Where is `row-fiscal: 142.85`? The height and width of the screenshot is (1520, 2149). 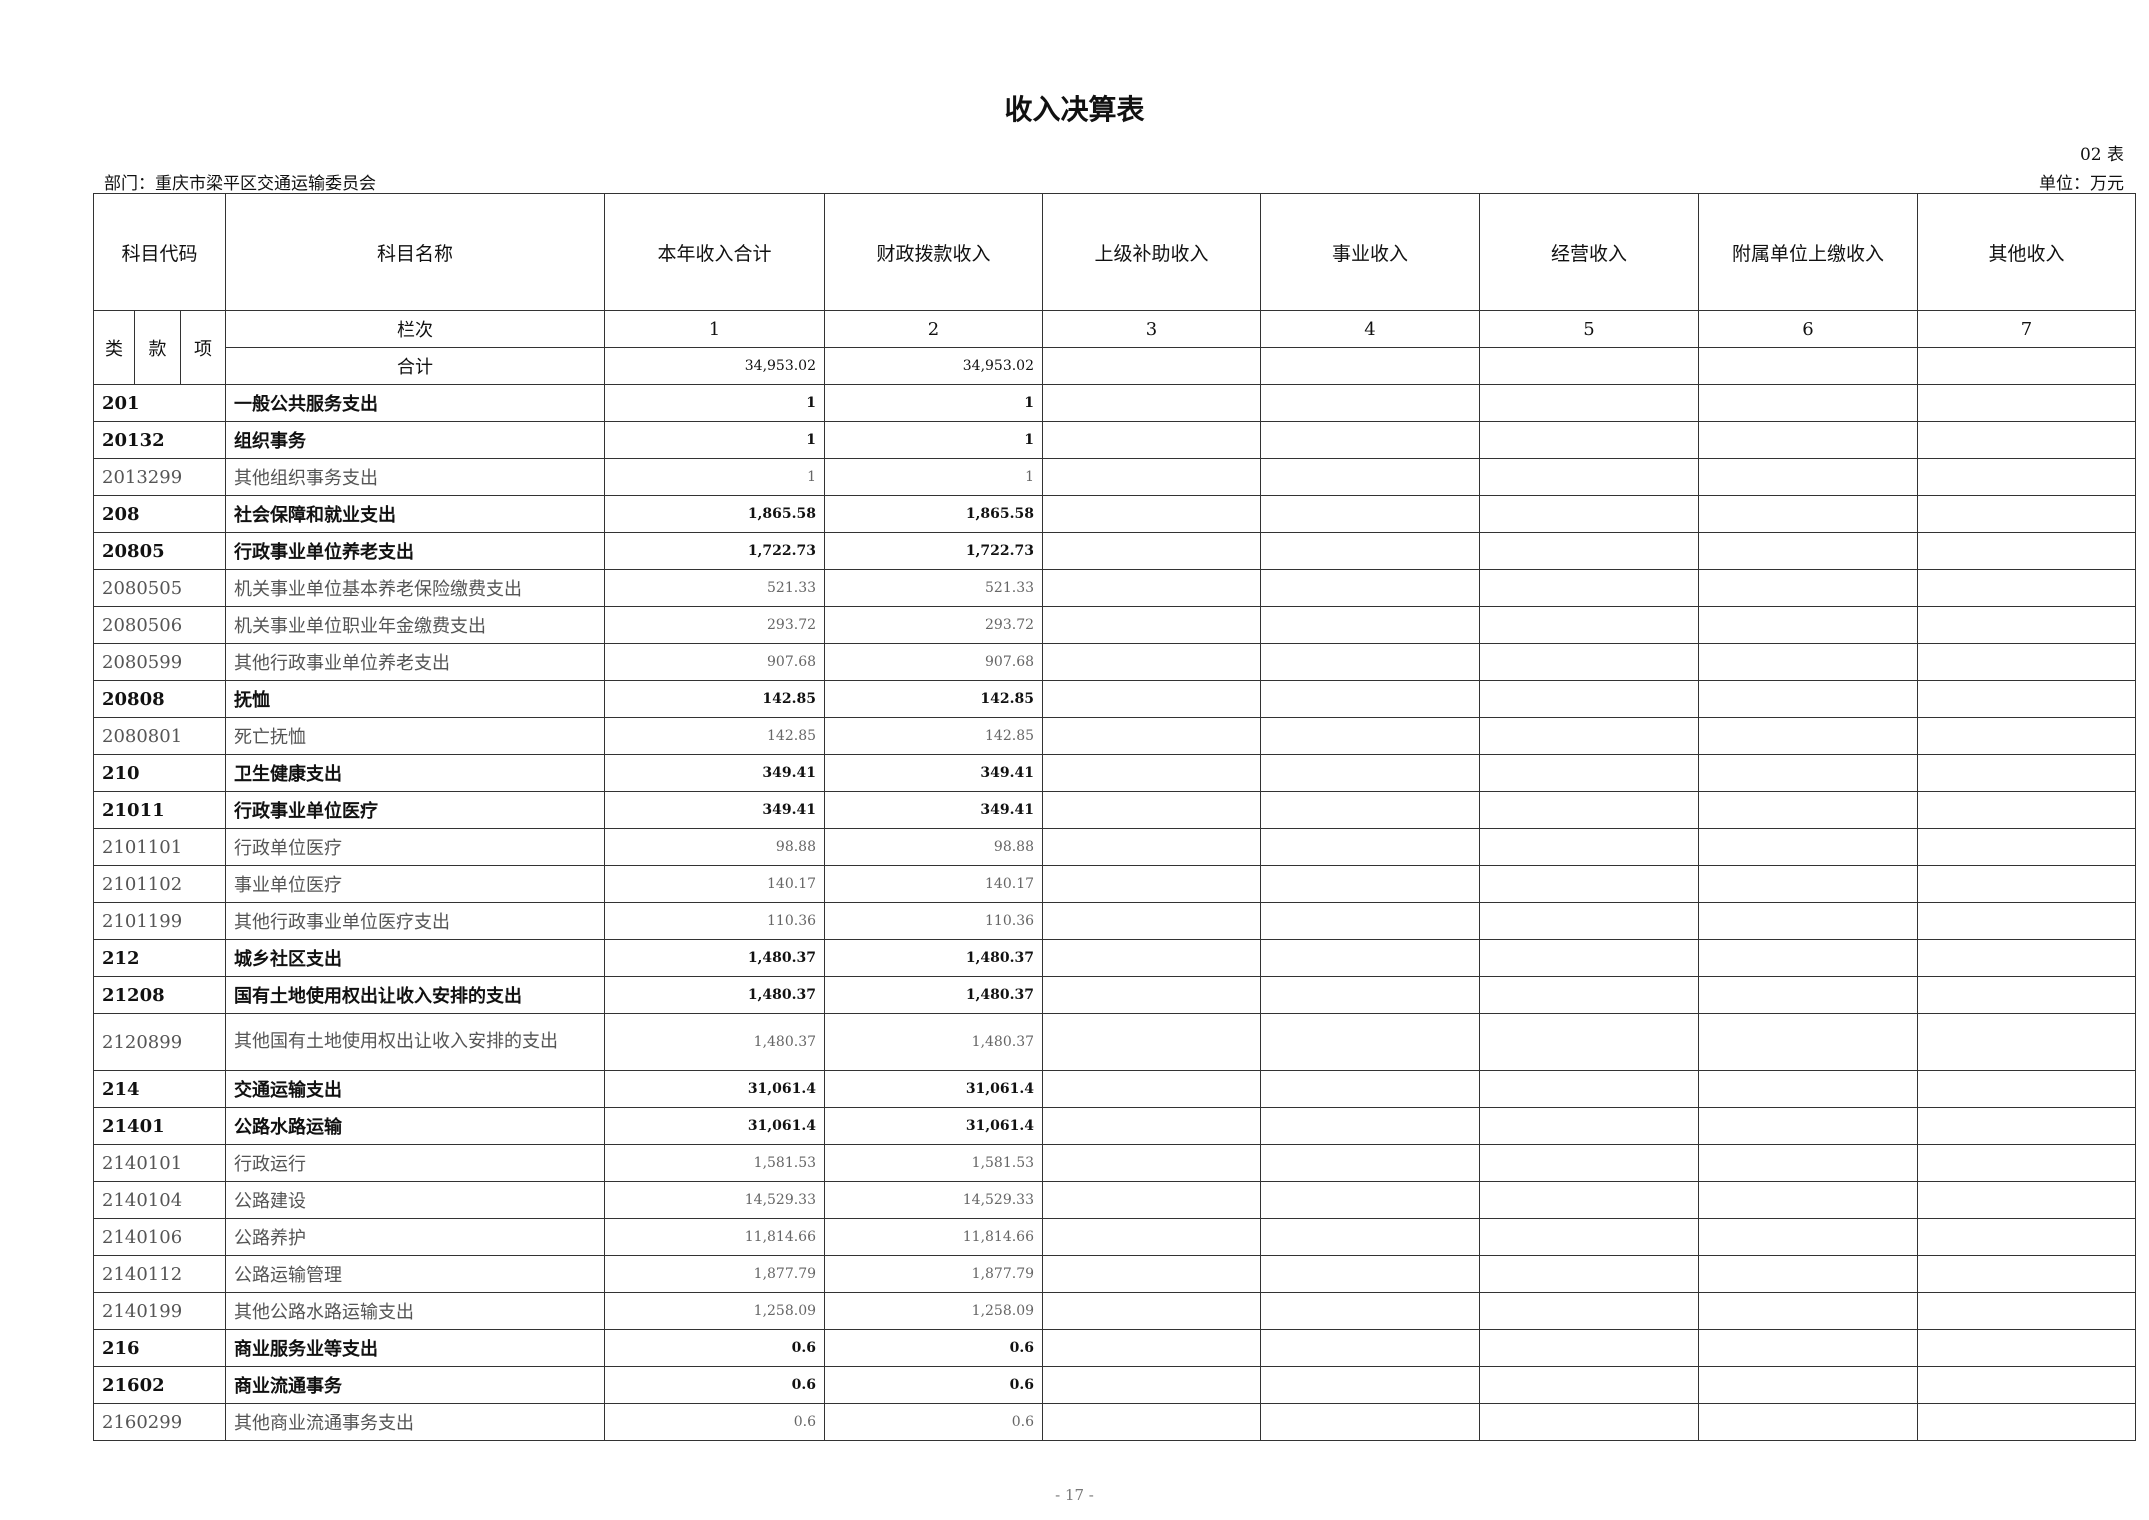
row-fiscal: 142.85 is located at coordinates (934, 699).